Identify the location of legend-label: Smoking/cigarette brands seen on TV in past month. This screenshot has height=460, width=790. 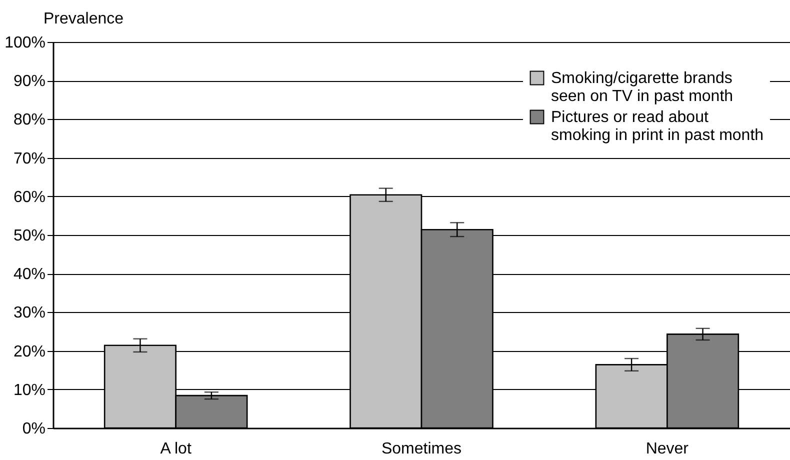
(642, 87).